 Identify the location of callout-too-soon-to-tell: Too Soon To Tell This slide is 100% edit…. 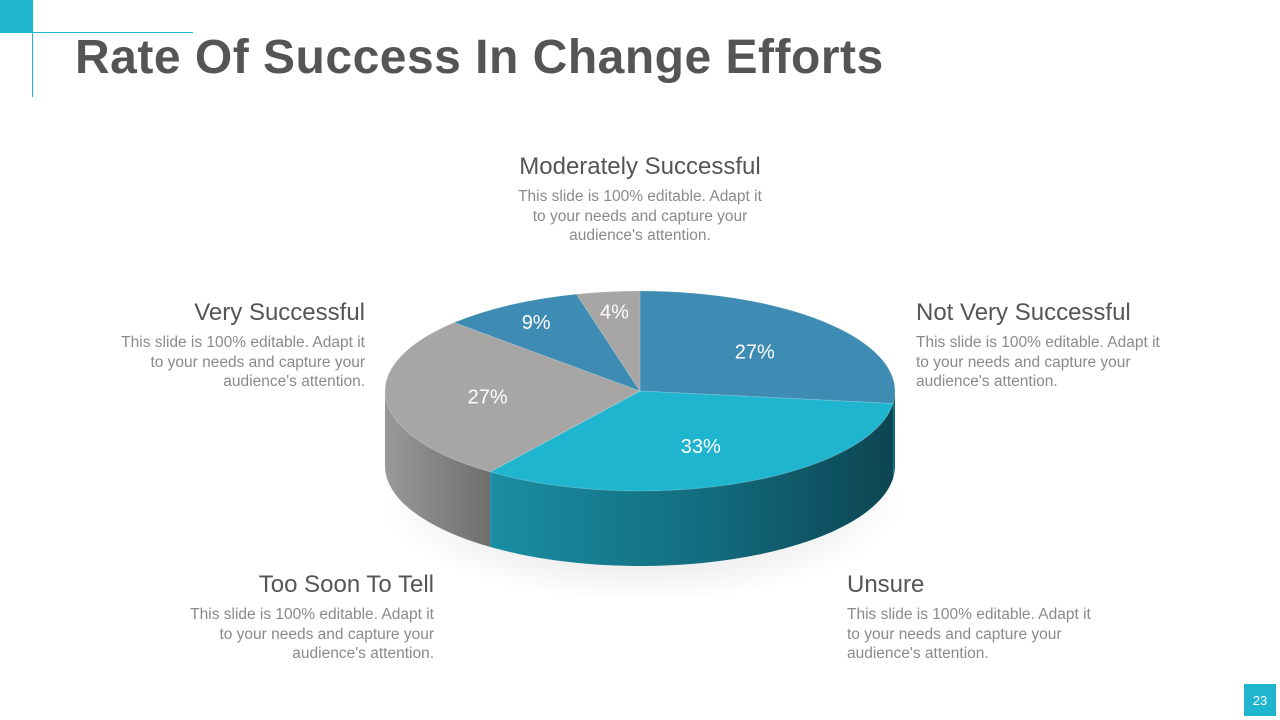
(304, 617).